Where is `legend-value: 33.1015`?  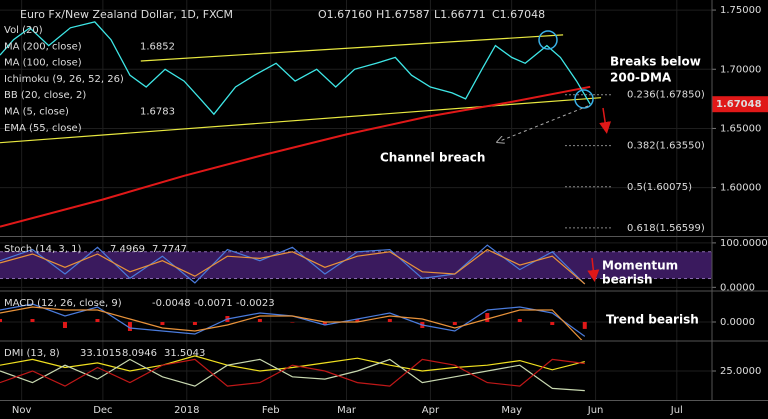
legend-value: 33.1015 is located at coordinates (100, 353).